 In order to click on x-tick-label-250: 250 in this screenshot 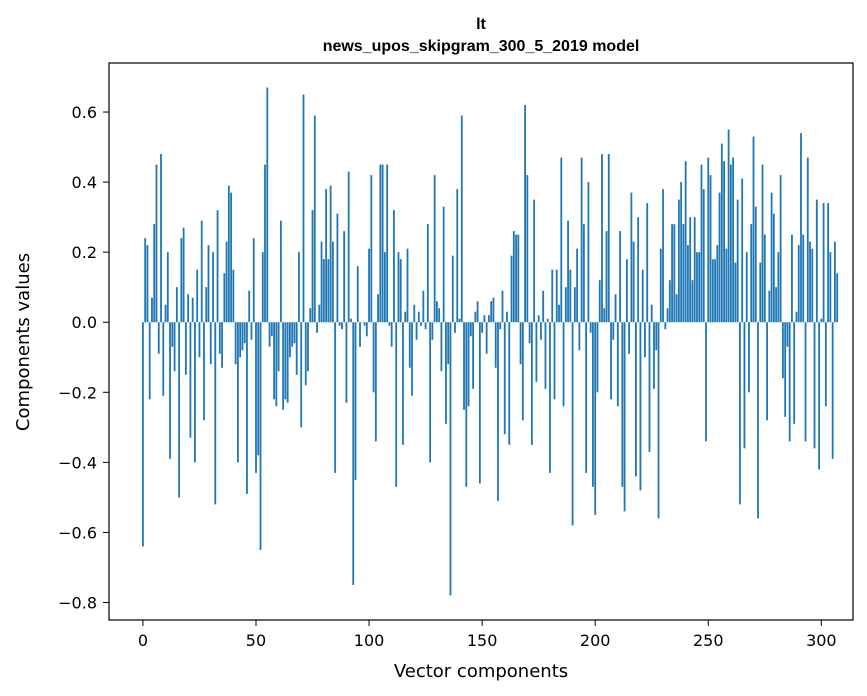, I will do `click(708, 640)`.